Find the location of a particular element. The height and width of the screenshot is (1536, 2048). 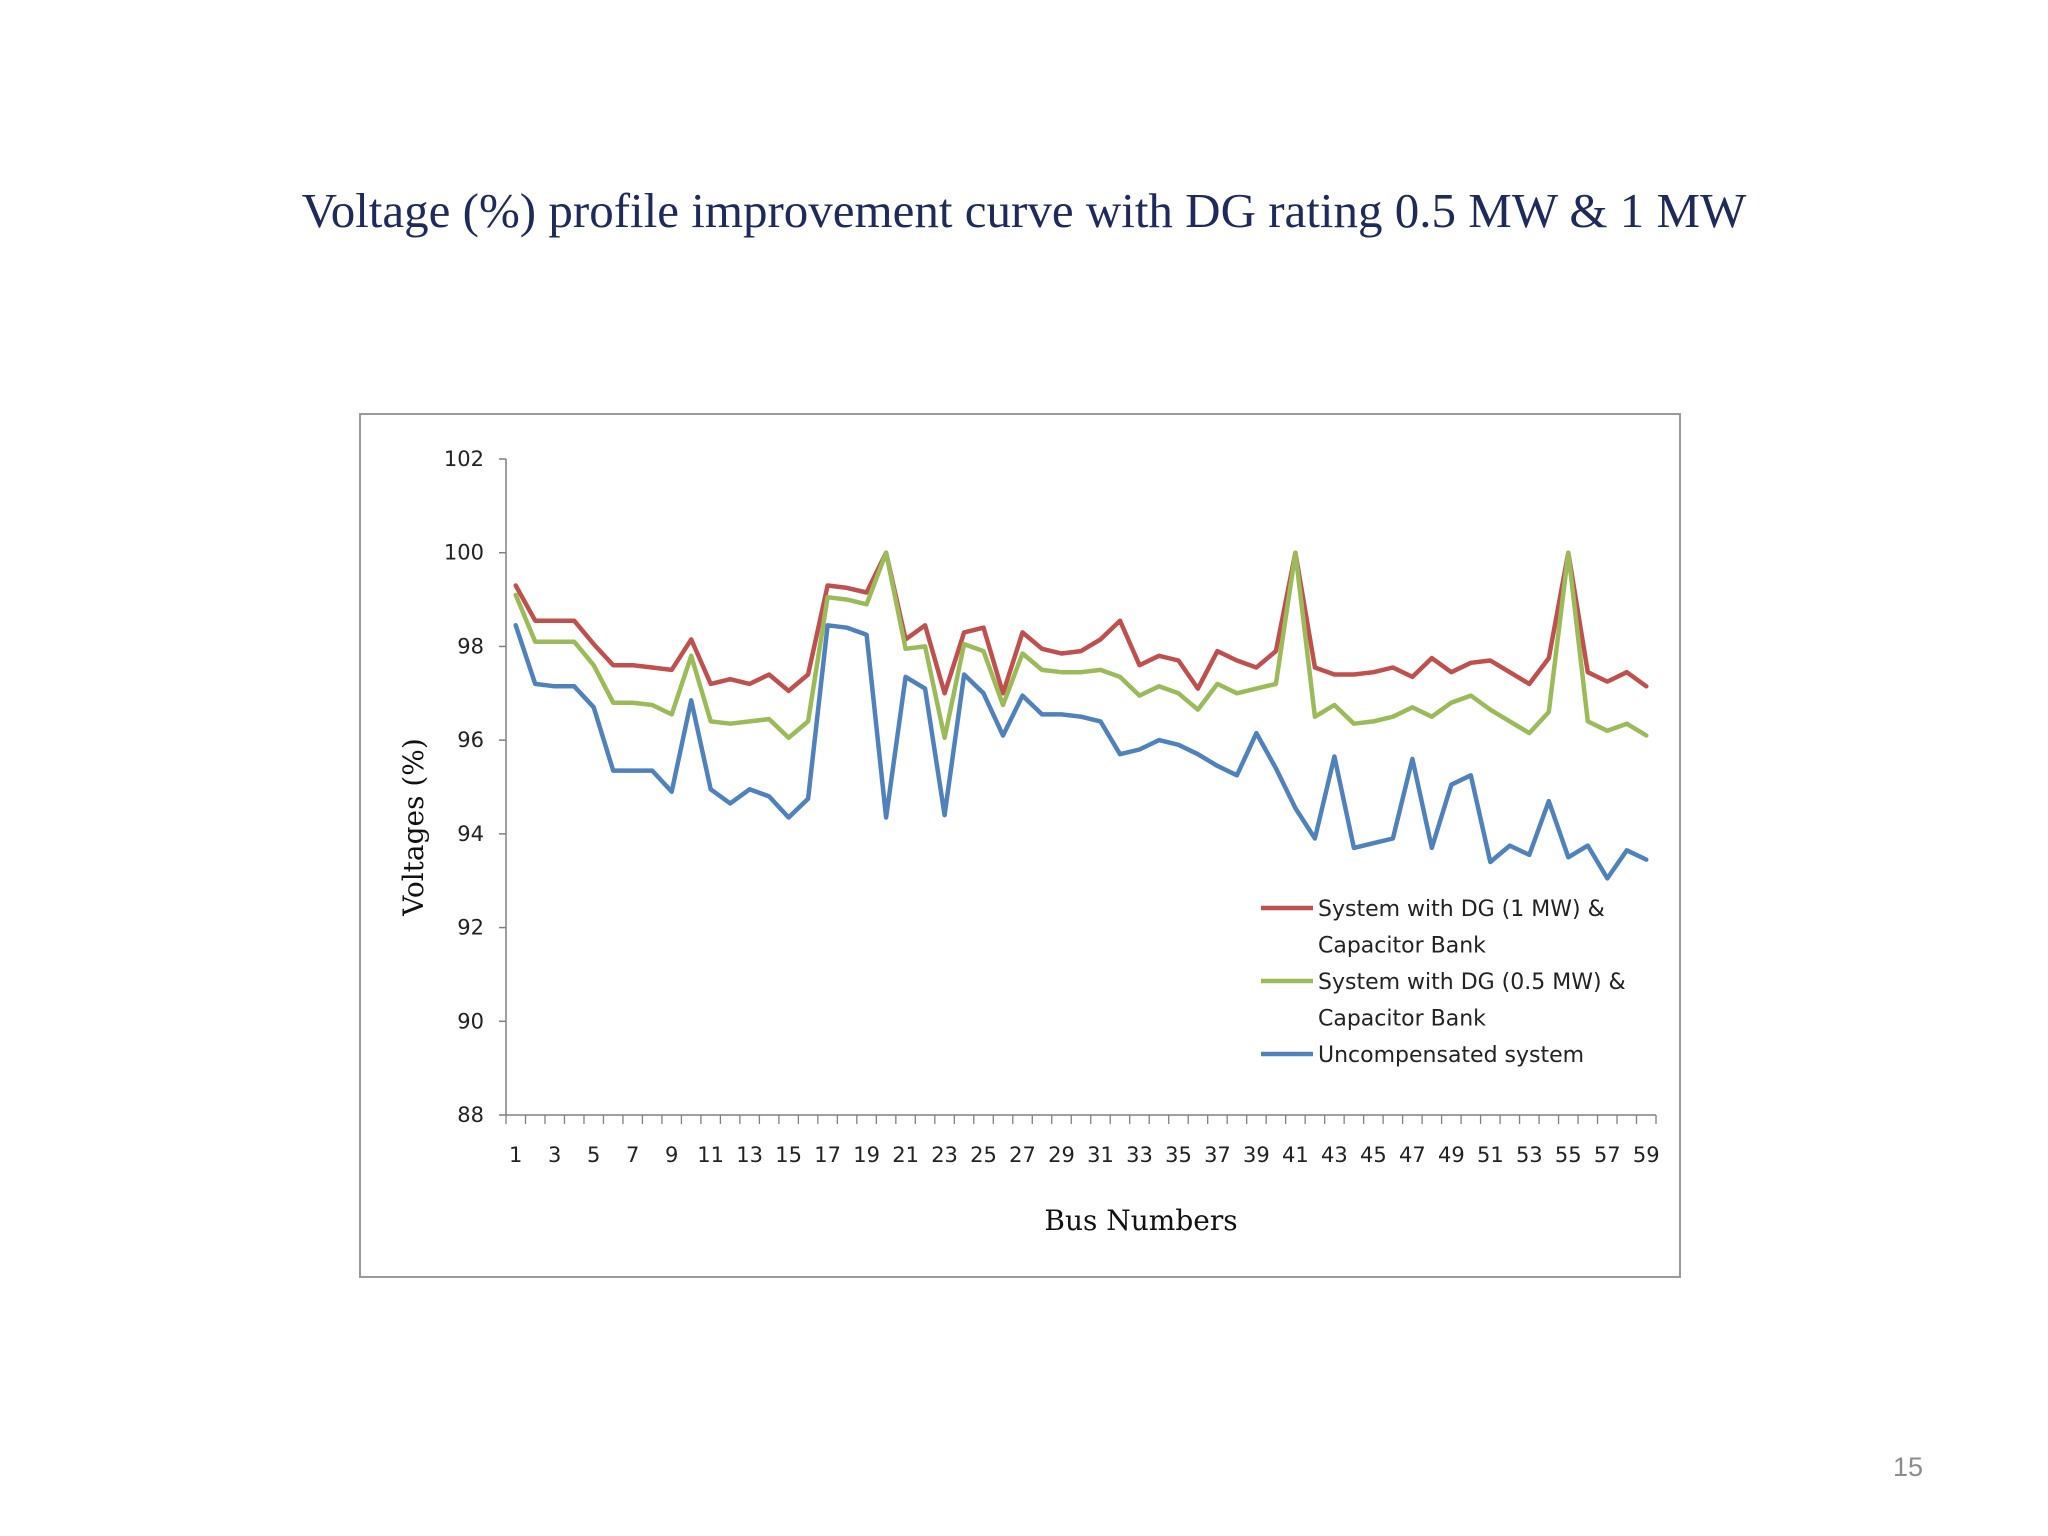

x-tick-label: 51 is located at coordinates (1490, 1155).